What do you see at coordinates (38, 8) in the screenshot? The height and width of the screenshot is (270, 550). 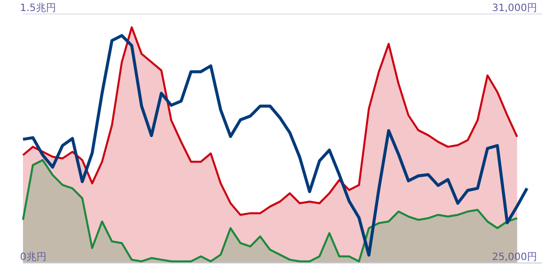 I see `y-tick-label: 1.5兆円` at bounding box center [38, 8].